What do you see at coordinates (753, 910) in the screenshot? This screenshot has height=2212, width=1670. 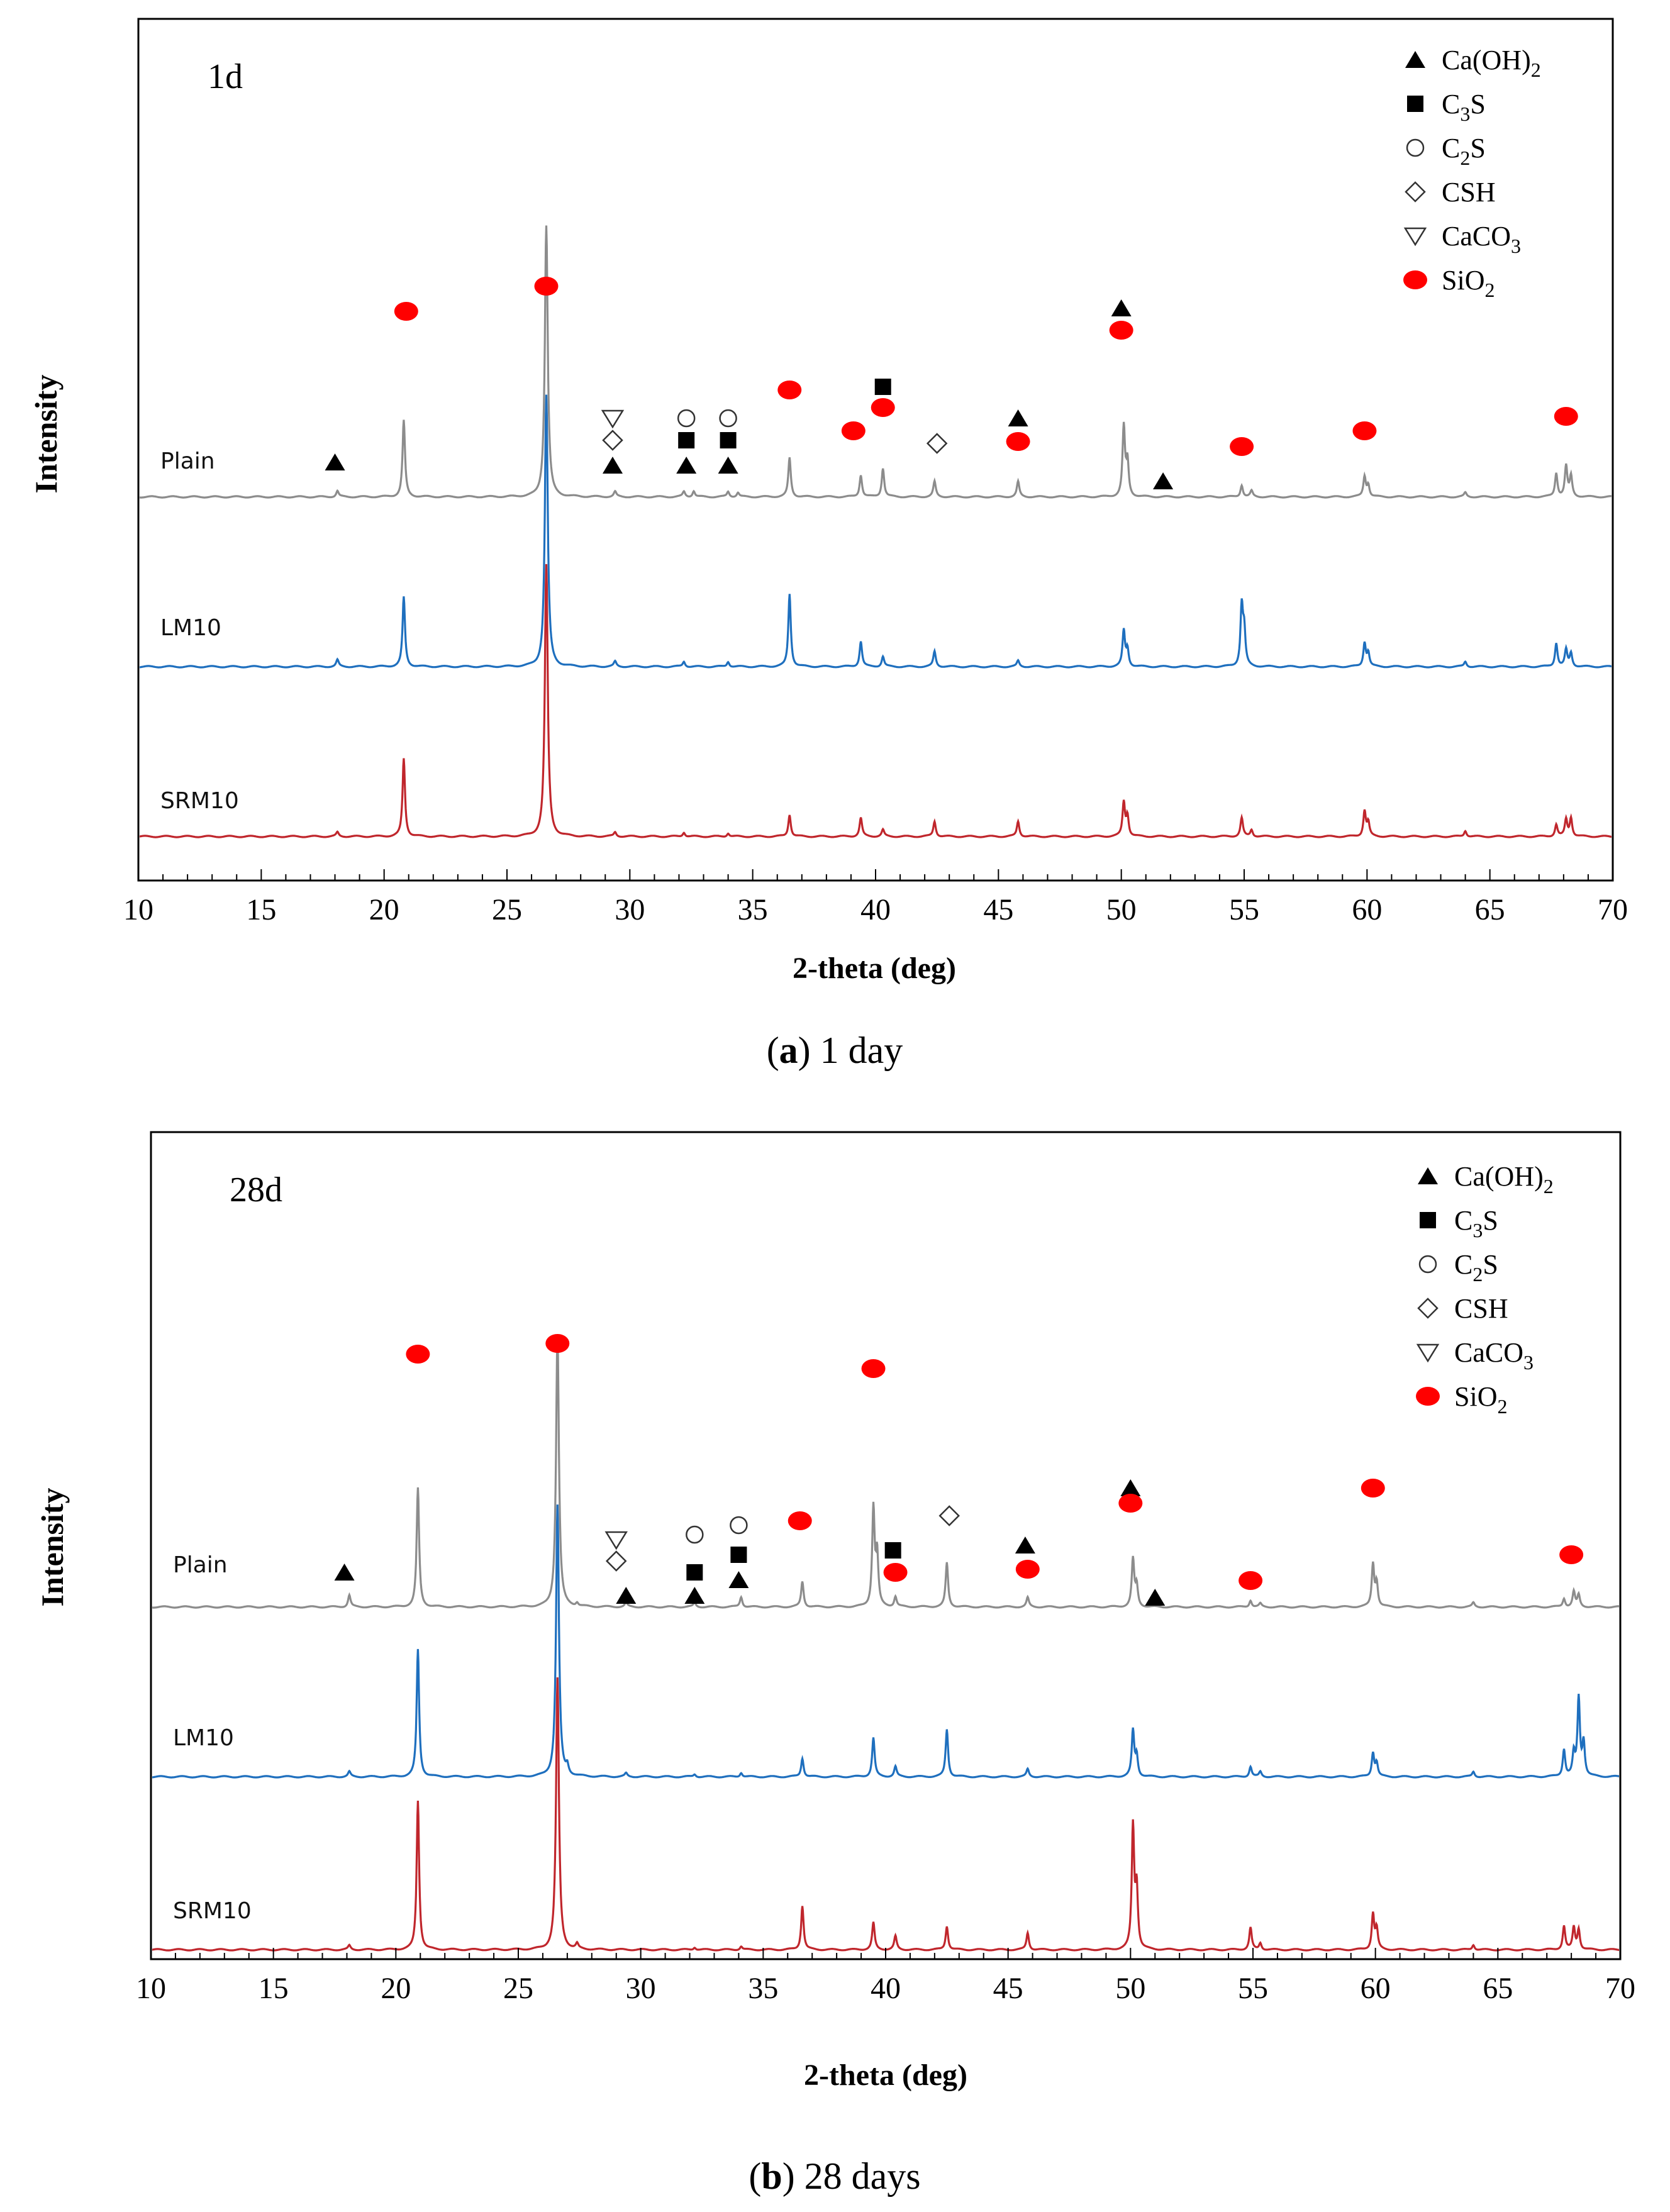 I see `x-tick-label: 35` at bounding box center [753, 910].